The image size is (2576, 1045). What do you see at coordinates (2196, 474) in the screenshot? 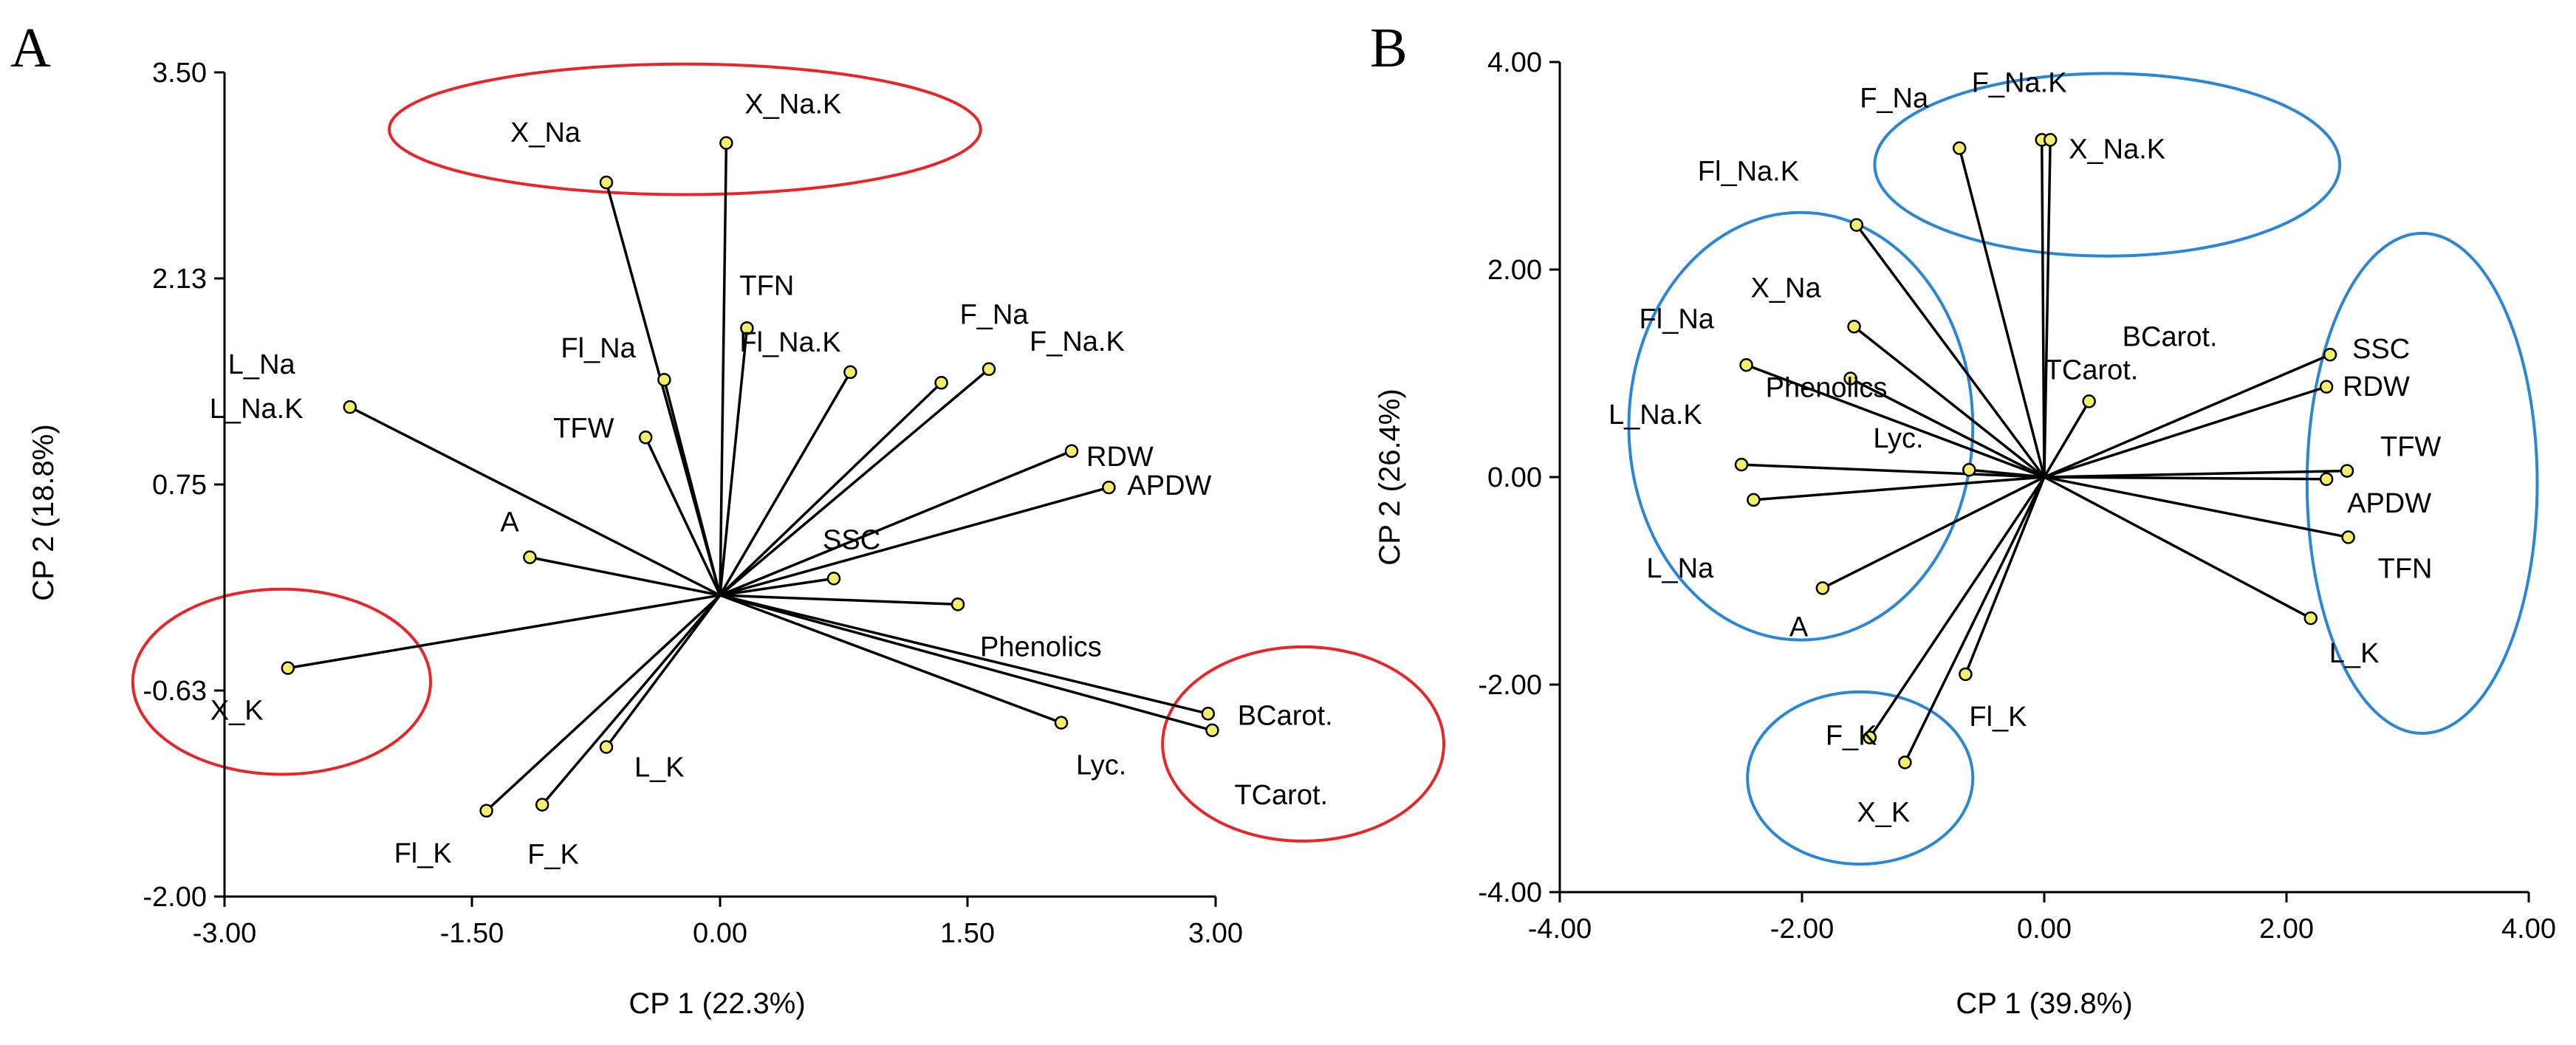
I see `panel-b-vector-tfw` at bounding box center [2196, 474].